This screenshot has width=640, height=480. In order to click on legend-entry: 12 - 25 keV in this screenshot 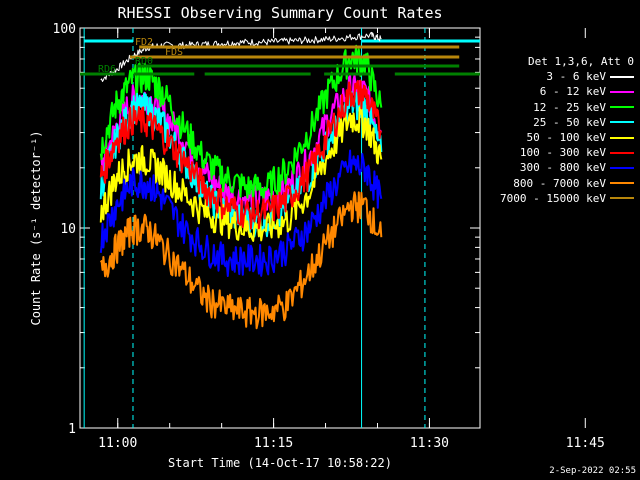, I will do `click(559, 107)`.